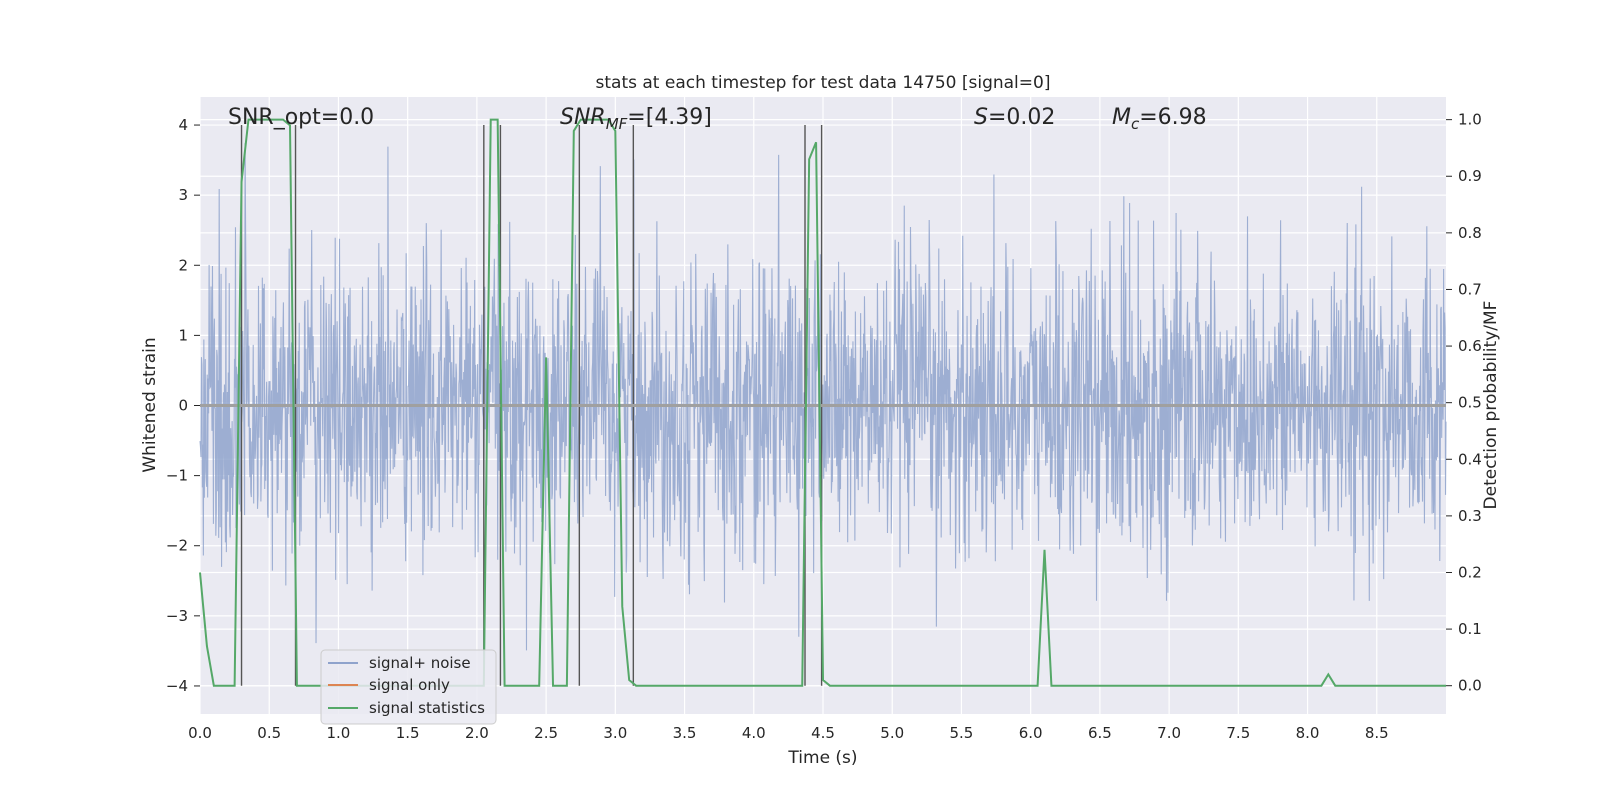  Describe the element at coordinates (1377, 733) in the screenshot. I see `x-tick-label: 8.5` at that location.